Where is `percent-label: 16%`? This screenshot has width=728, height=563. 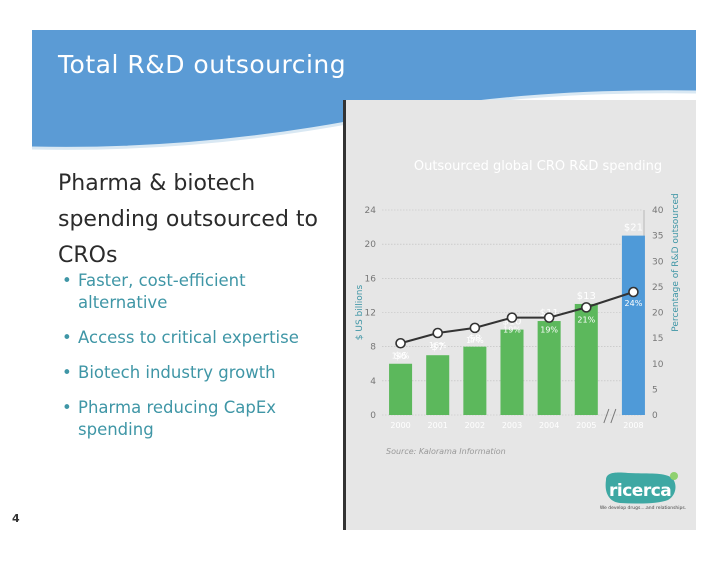 percent-label: 16% is located at coordinates (438, 345).